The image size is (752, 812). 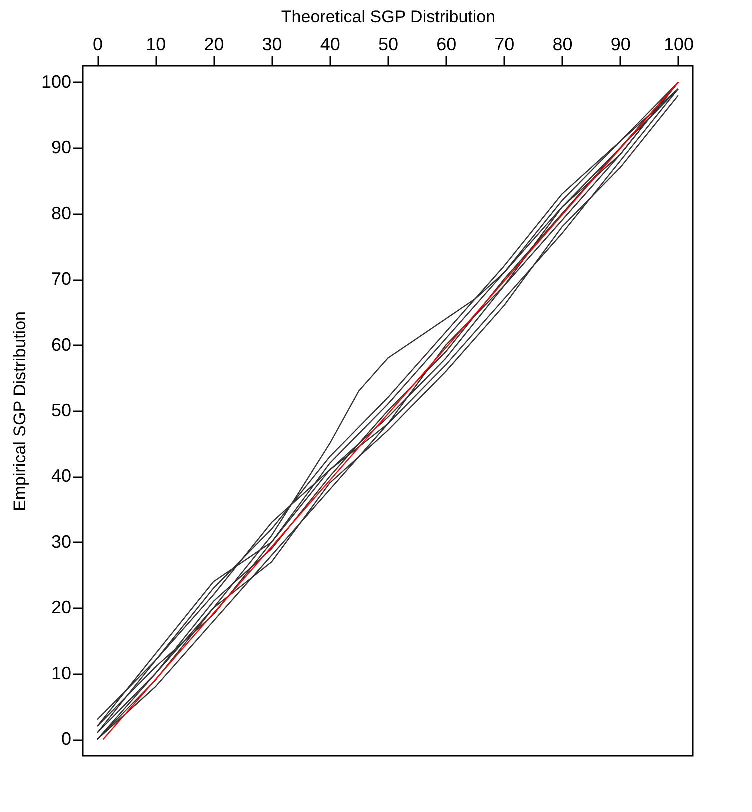 What do you see at coordinates (61, 476) in the screenshot?
I see `y-tick-label: 40` at bounding box center [61, 476].